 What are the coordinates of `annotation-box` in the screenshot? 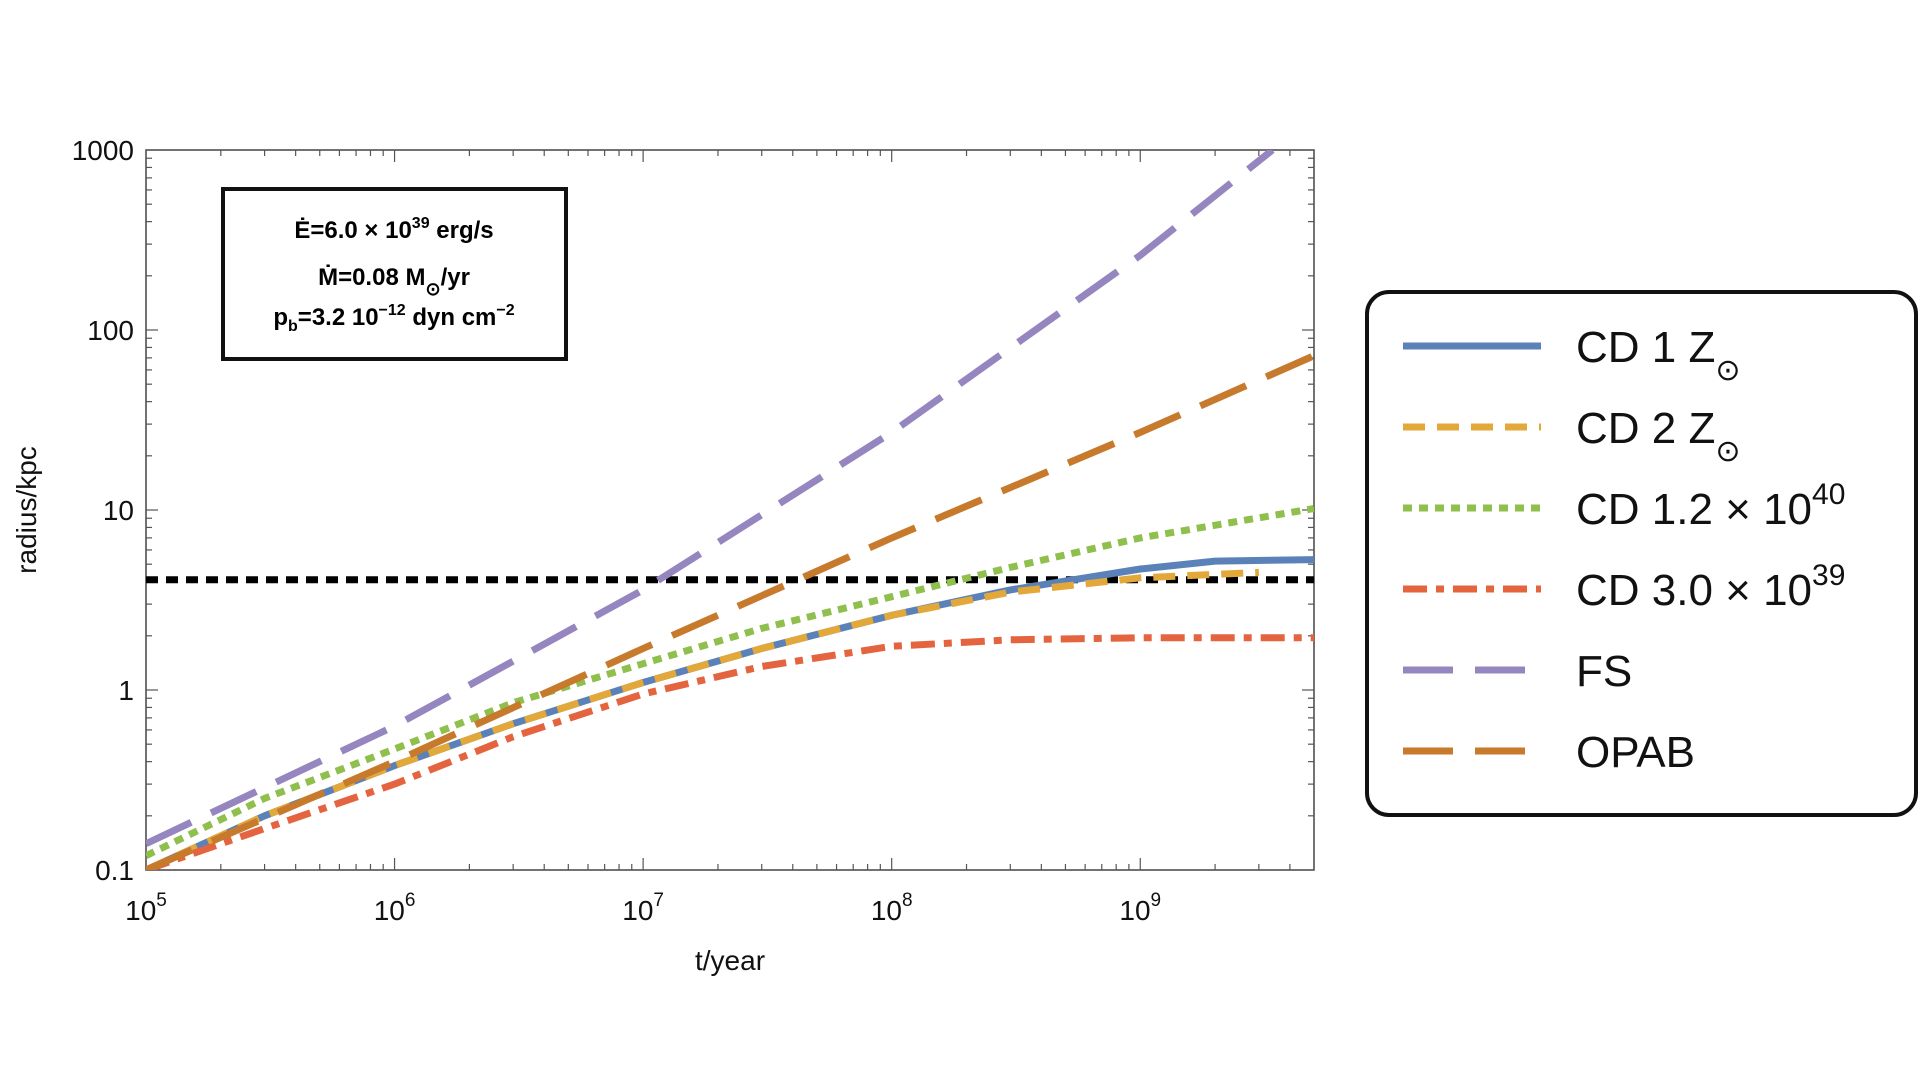 It's located at (394, 274).